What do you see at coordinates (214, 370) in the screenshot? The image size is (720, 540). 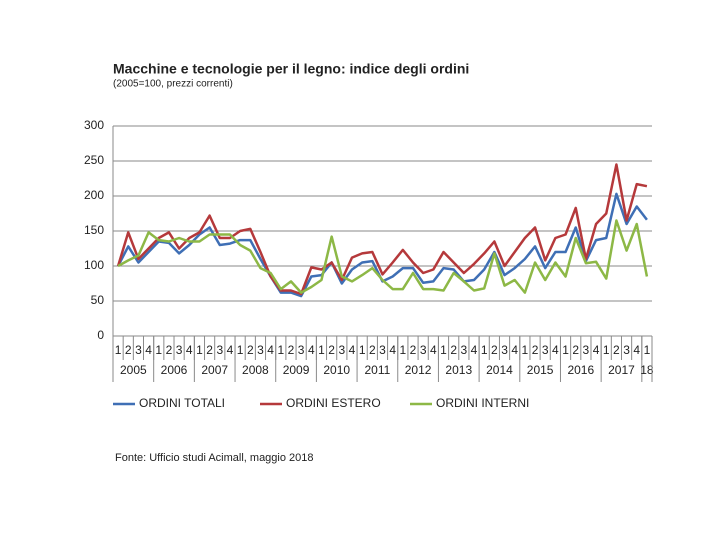 I see `x-group-label: 2007` at bounding box center [214, 370].